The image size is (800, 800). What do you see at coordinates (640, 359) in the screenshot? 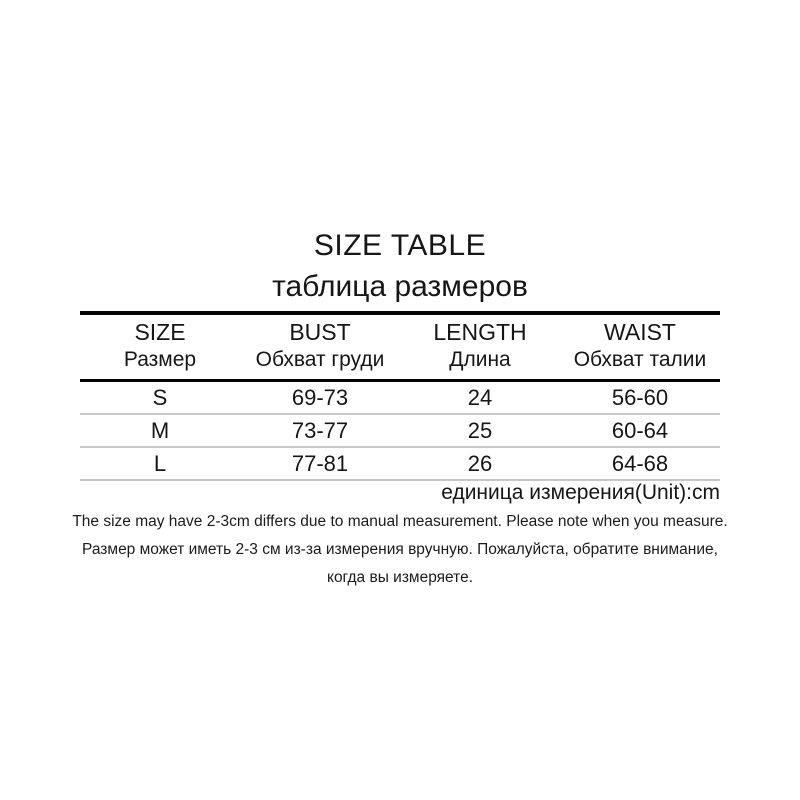
I see `column-header-waist-ru: Обхват талии` at bounding box center [640, 359].